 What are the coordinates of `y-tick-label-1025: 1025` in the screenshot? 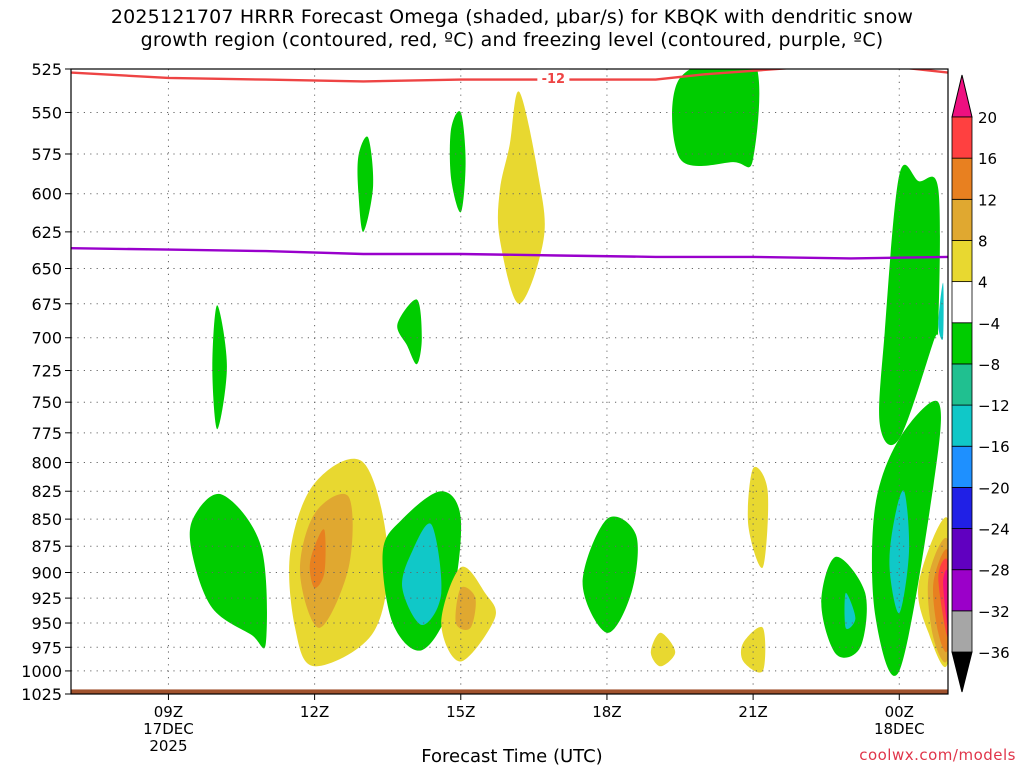 It's located at (41, 694).